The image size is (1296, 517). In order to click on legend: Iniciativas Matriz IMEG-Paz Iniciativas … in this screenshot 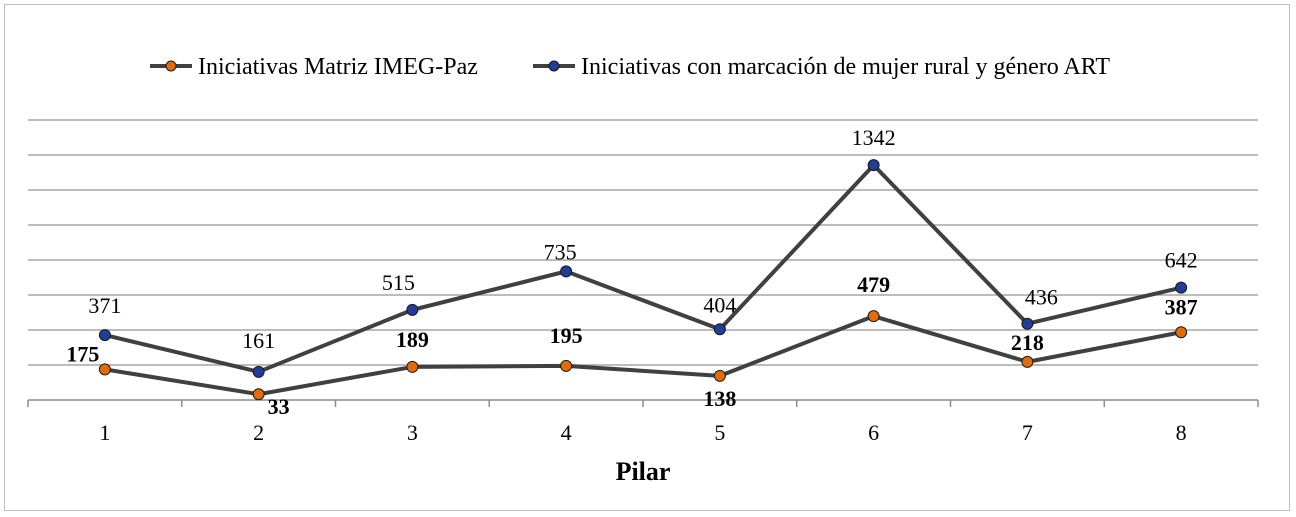, I will do `click(630, 67)`.